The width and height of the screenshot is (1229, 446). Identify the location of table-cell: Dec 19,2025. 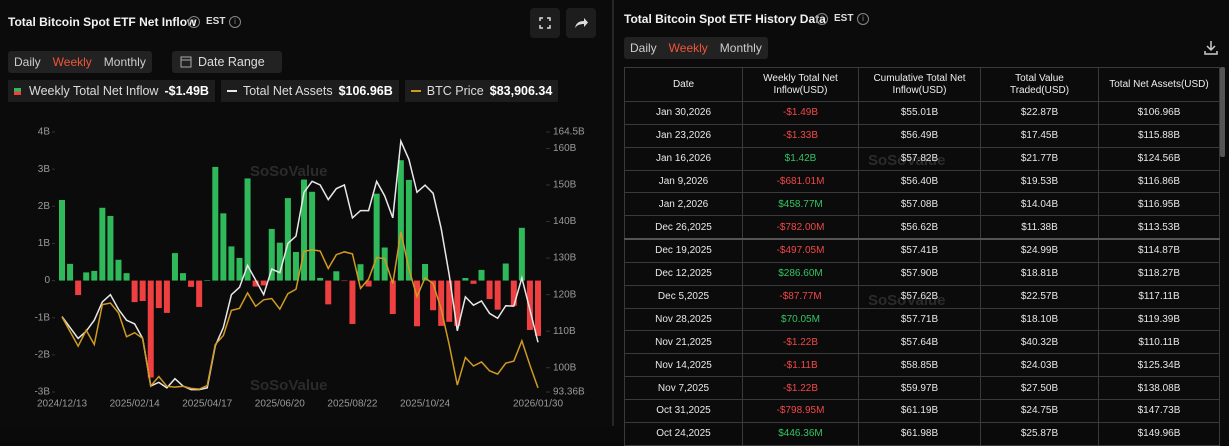
(683, 250).